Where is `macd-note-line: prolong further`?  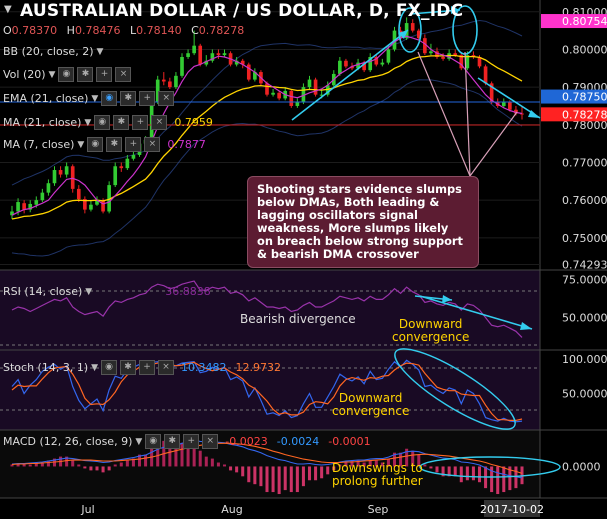
macd-note-line: prolong further is located at coordinates (377, 481).